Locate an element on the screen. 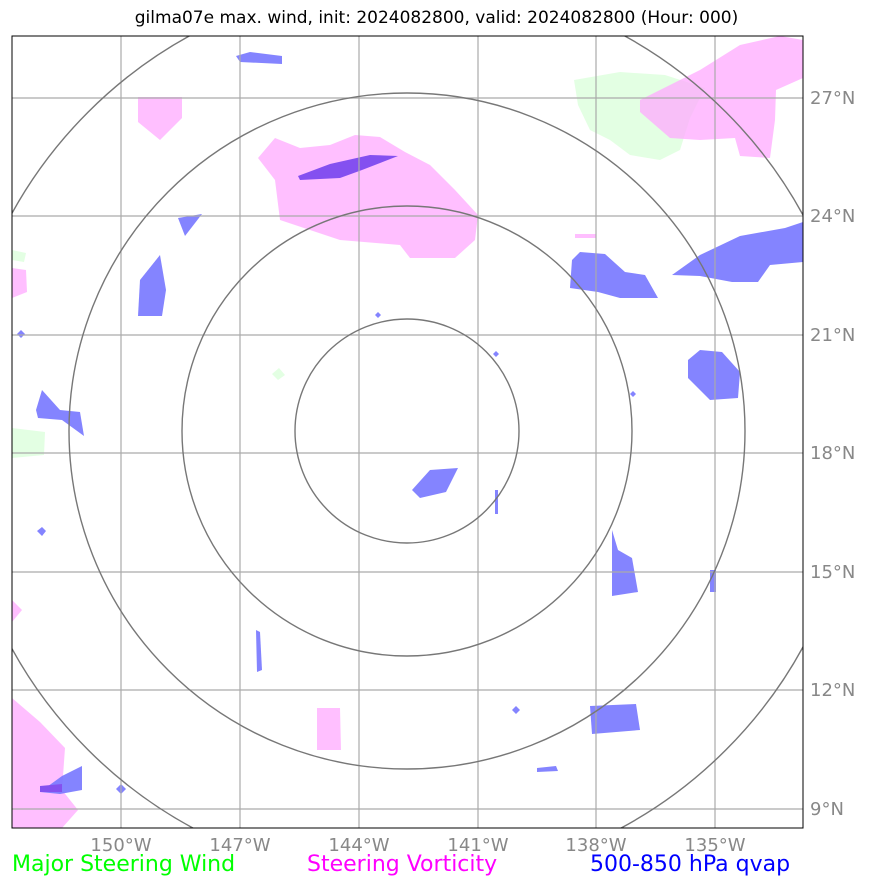  lat-tick-label: 12°N is located at coordinates (832, 690).